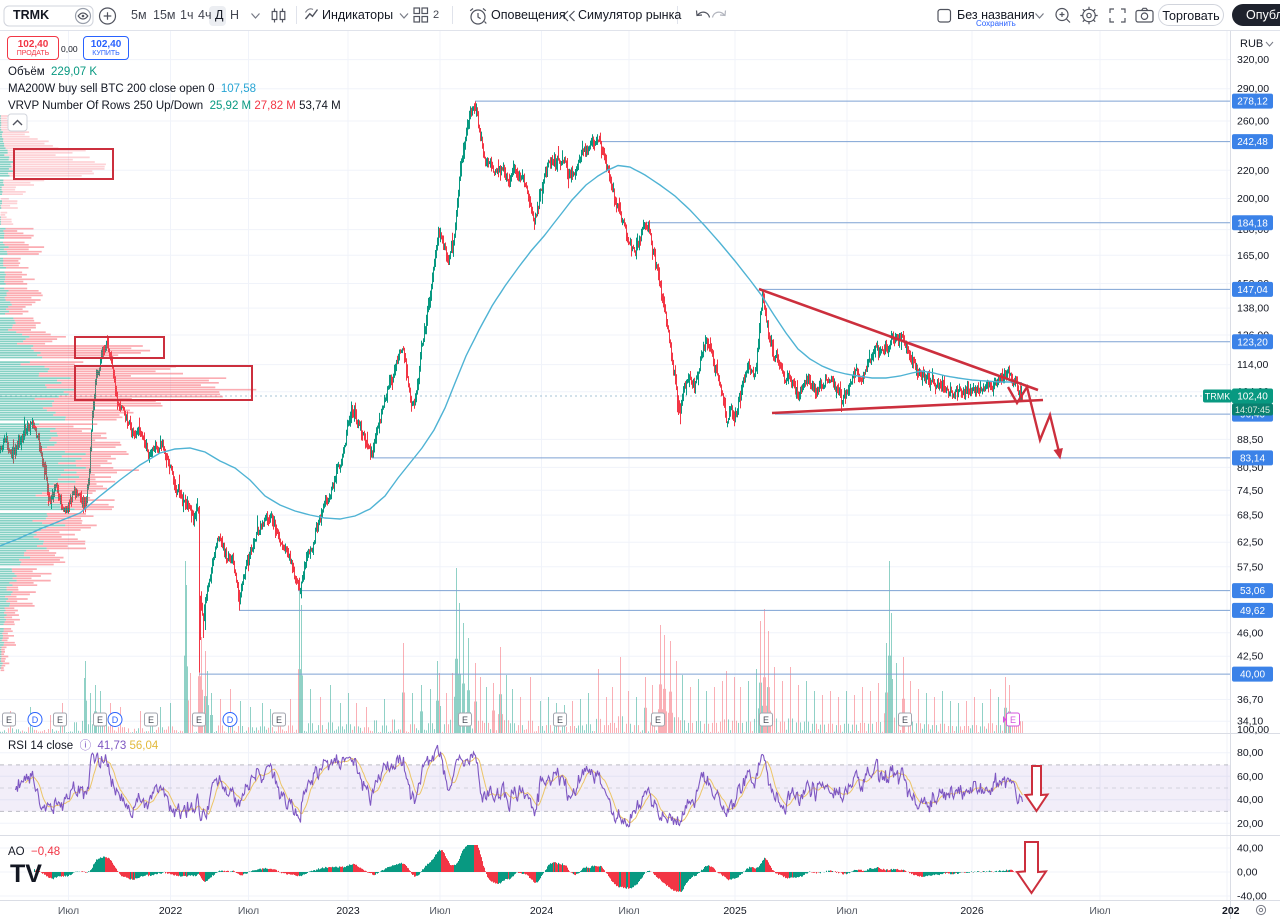 This screenshot has width=1280, height=919. Describe the element at coordinates (171, 911) in the screenshot. I see `svg-text: 2022` at that location.